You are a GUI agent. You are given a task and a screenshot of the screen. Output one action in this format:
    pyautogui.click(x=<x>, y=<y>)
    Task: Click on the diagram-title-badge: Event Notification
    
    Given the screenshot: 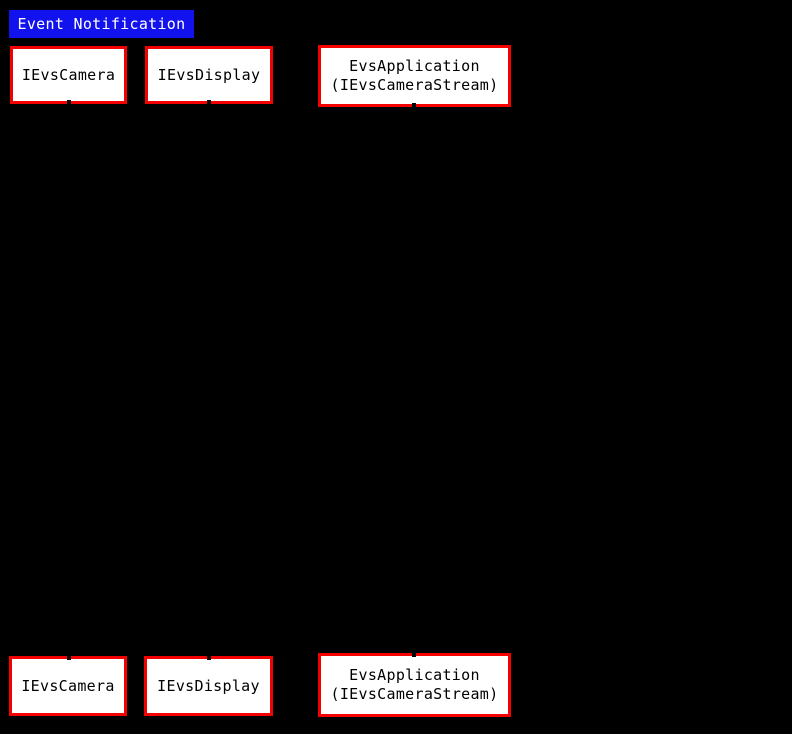 What is the action you would take?
    pyautogui.click(x=101, y=24)
    